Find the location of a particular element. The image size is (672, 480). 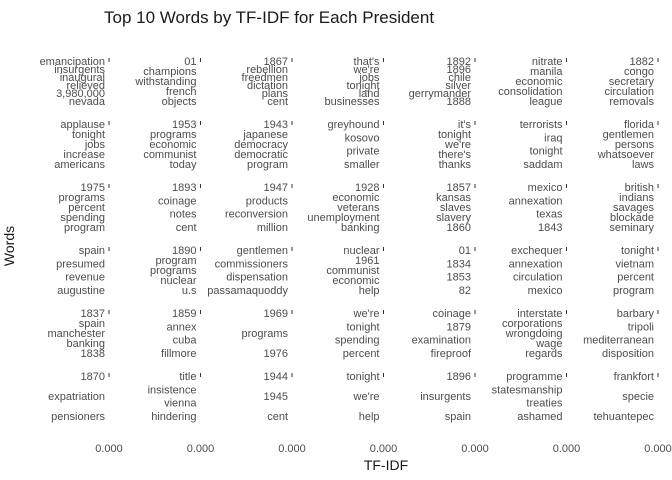

word-label: coinage is located at coordinates (451, 314).